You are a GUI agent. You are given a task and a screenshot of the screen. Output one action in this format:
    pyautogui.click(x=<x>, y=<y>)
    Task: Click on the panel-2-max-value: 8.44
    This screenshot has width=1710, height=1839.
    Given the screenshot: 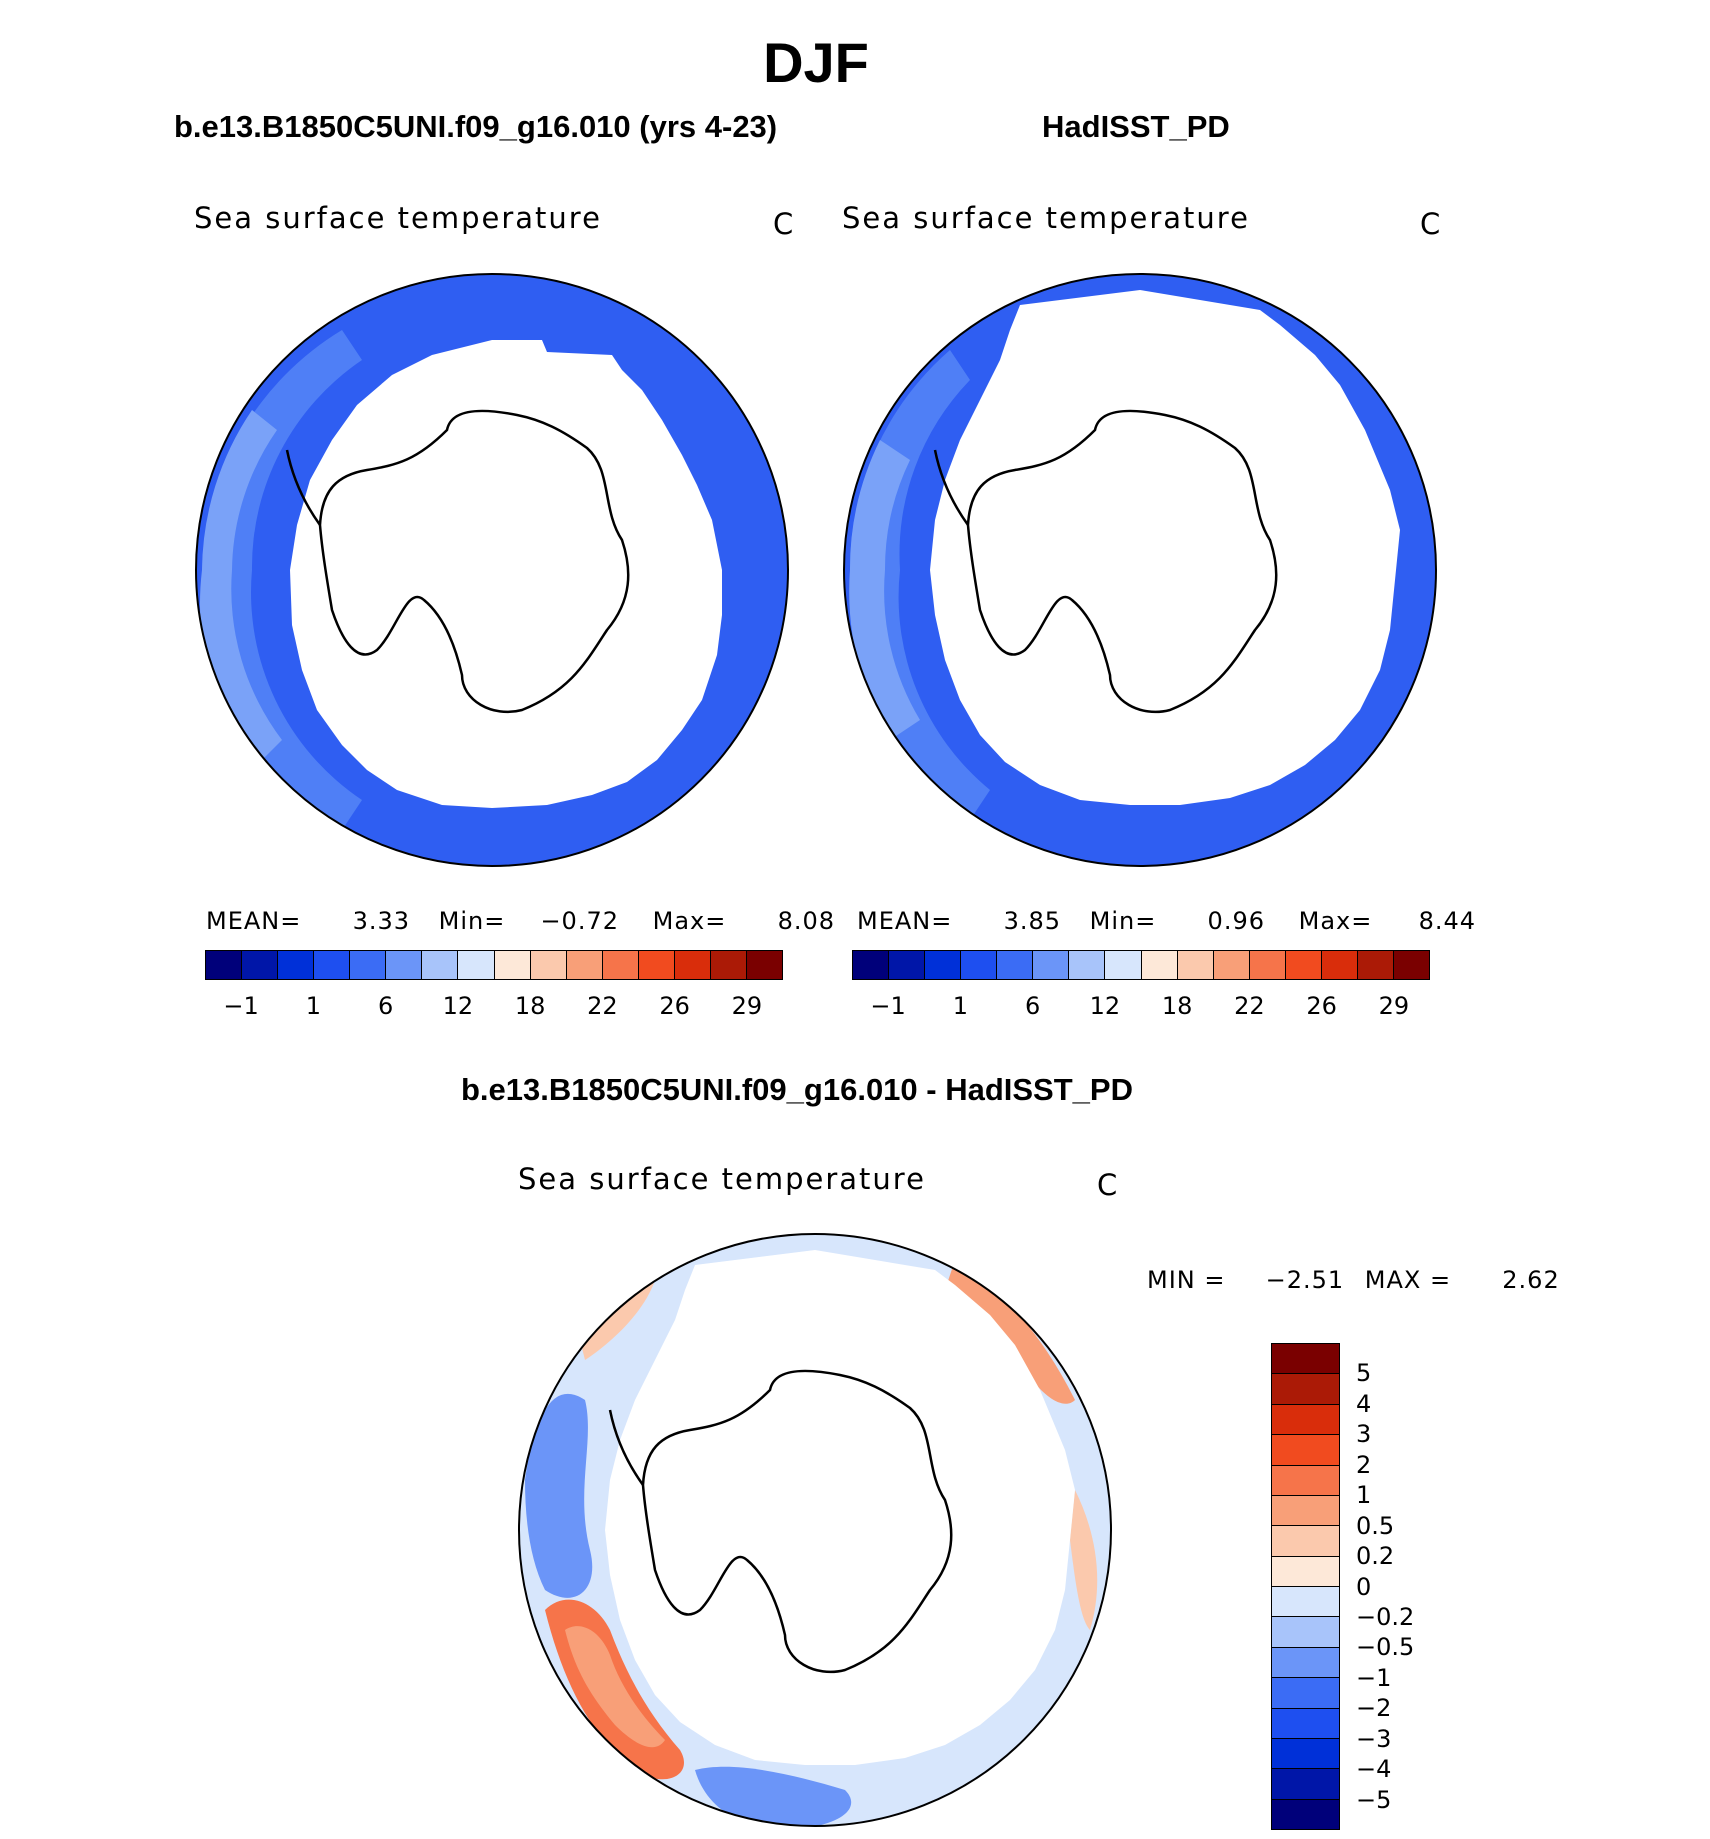 What is the action you would take?
    pyautogui.click(x=1447, y=921)
    